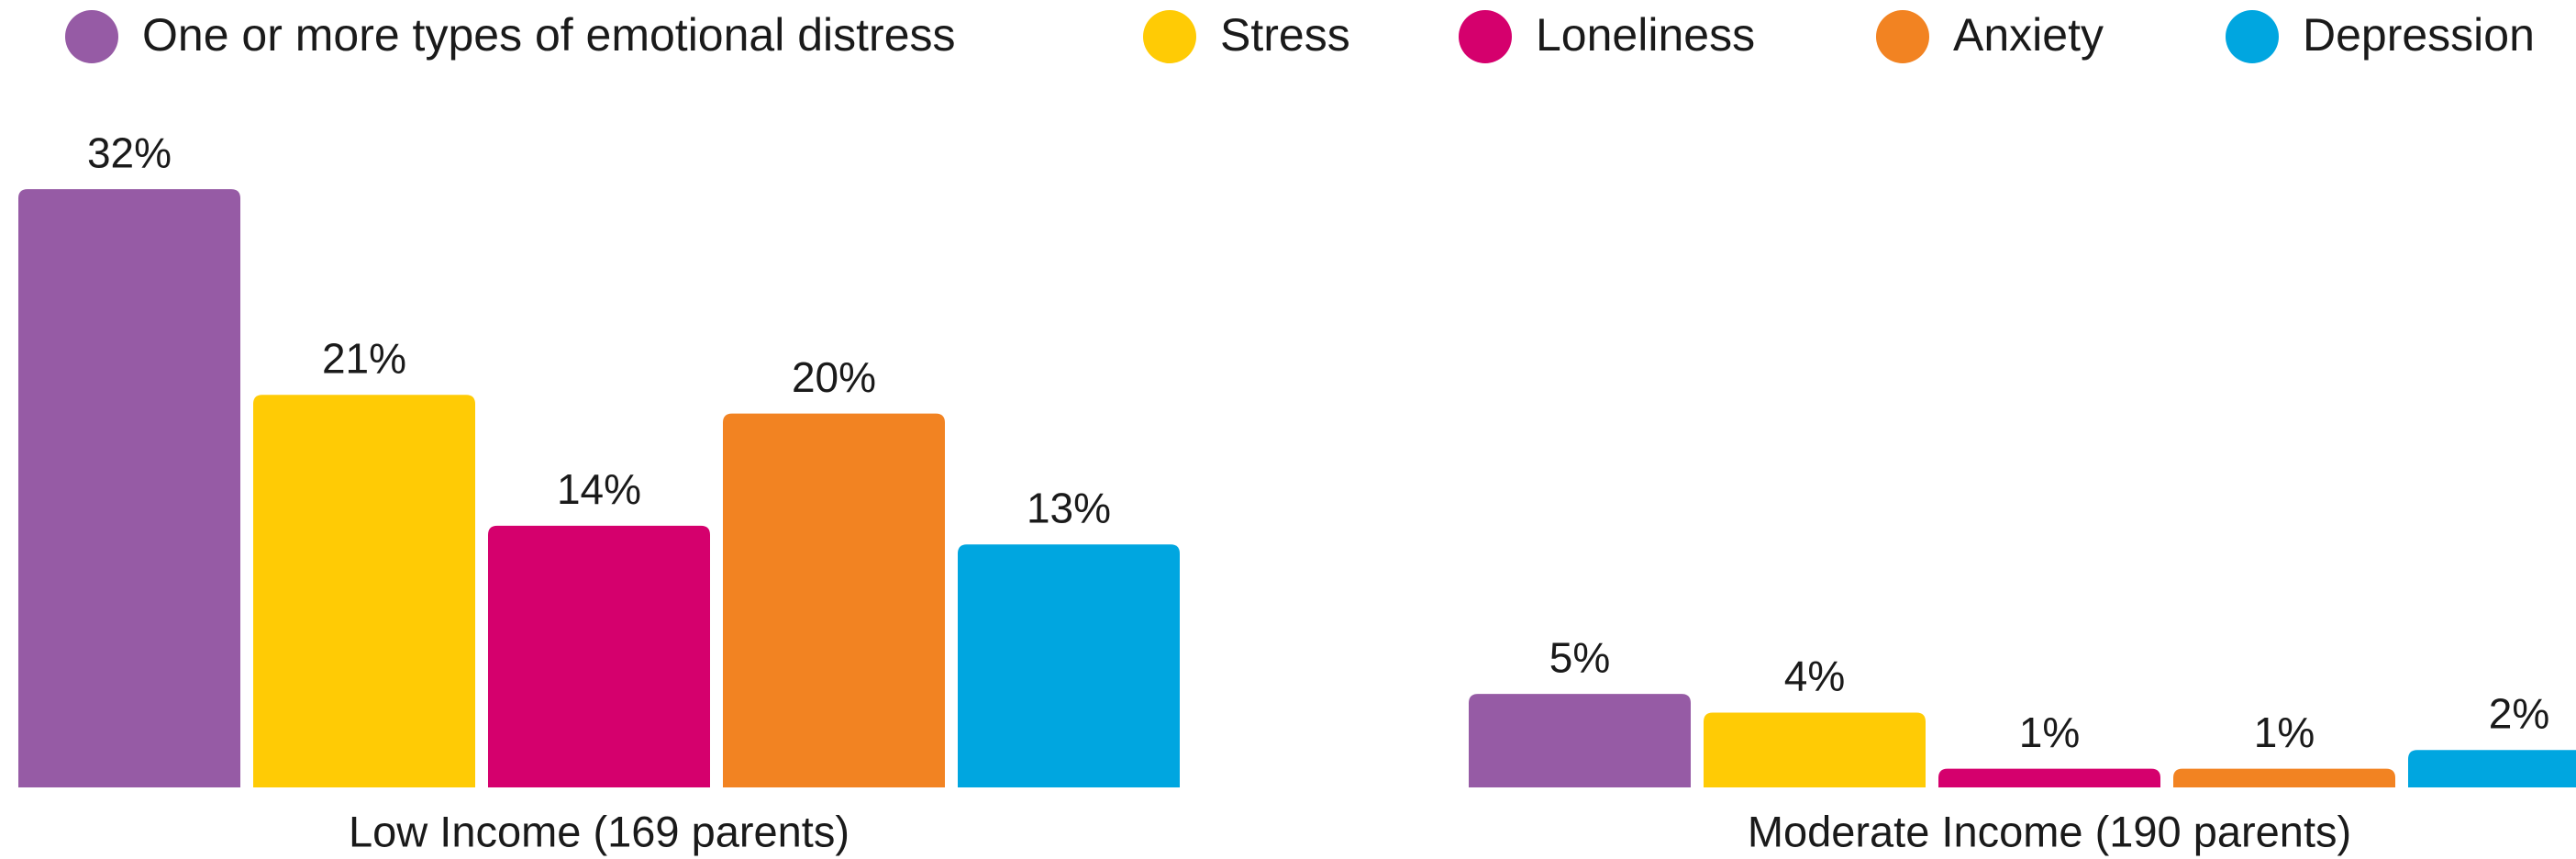  What do you see at coordinates (599, 489) in the screenshot?
I see `value-label: 14%` at bounding box center [599, 489].